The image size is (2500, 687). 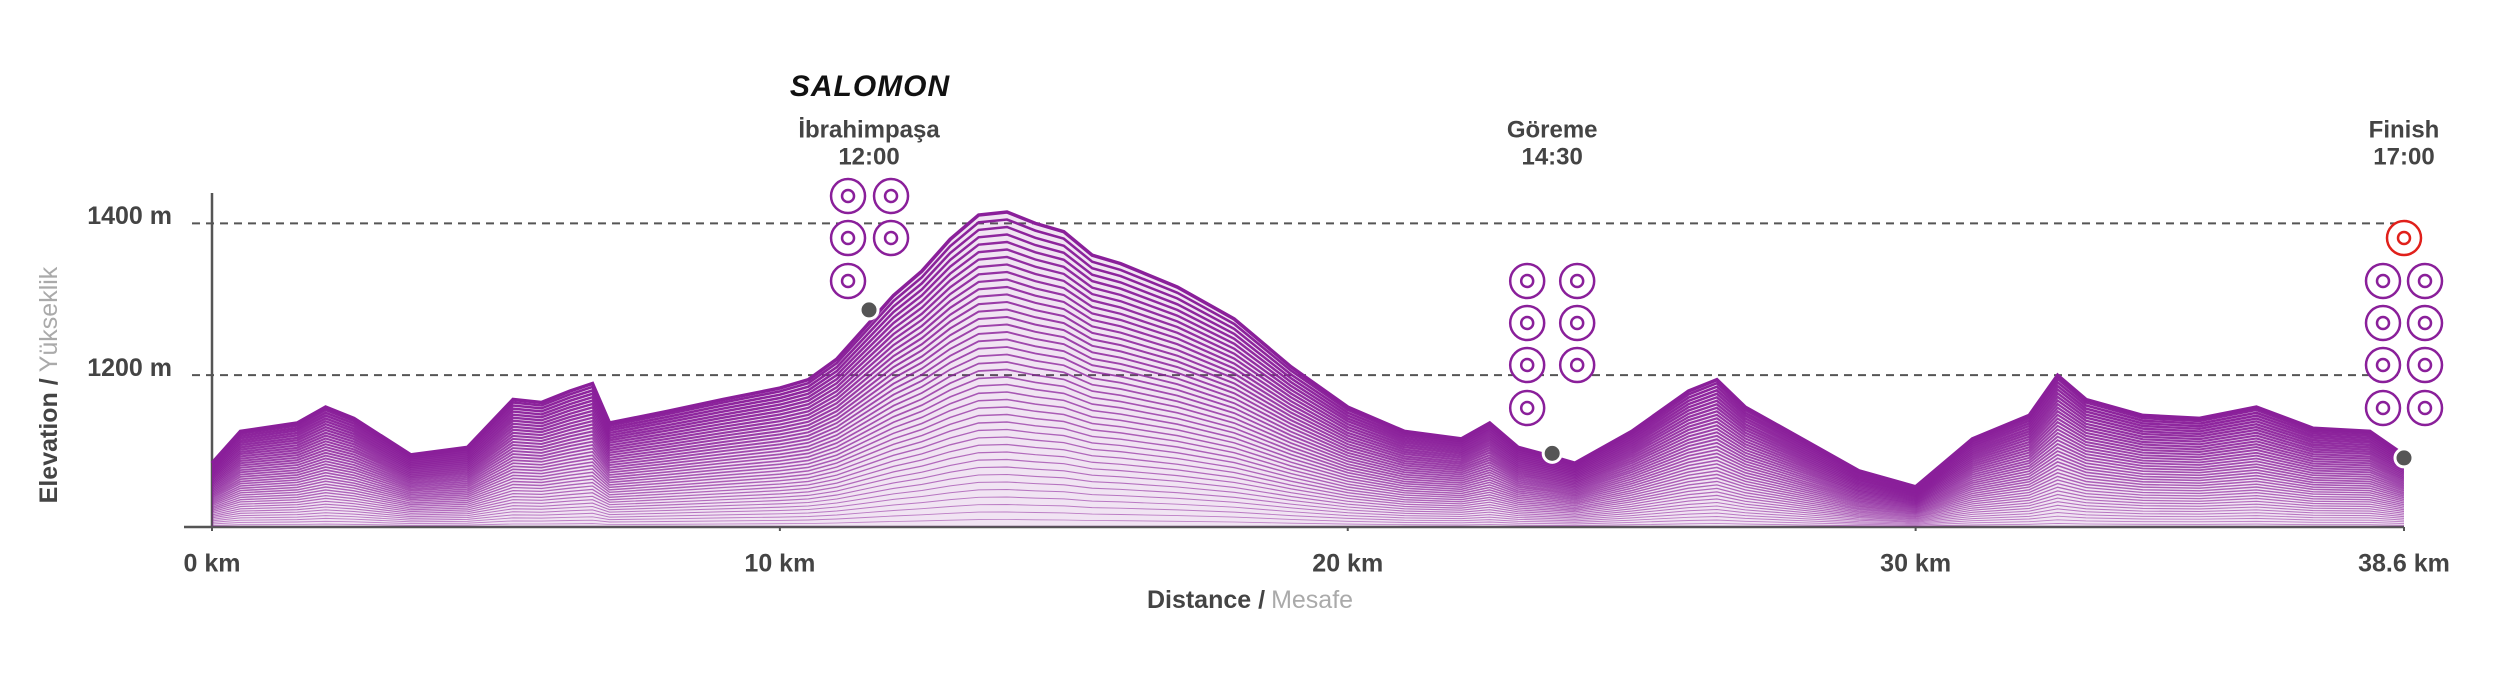 What do you see at coordinates (129, 216) in the screenshot?
I see `y-tick-label: 1400 m` at bounding box center [129, 216].